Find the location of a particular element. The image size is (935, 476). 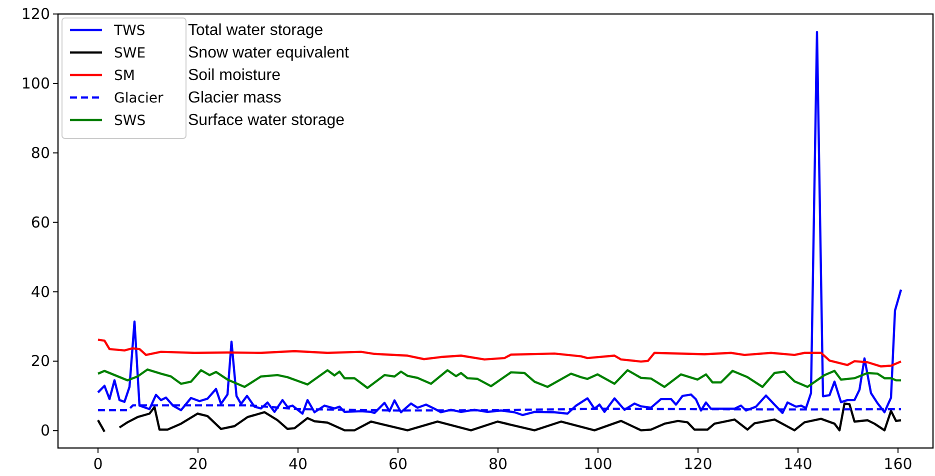

x-tick-label: 160 is located at coordinates (898, 464).